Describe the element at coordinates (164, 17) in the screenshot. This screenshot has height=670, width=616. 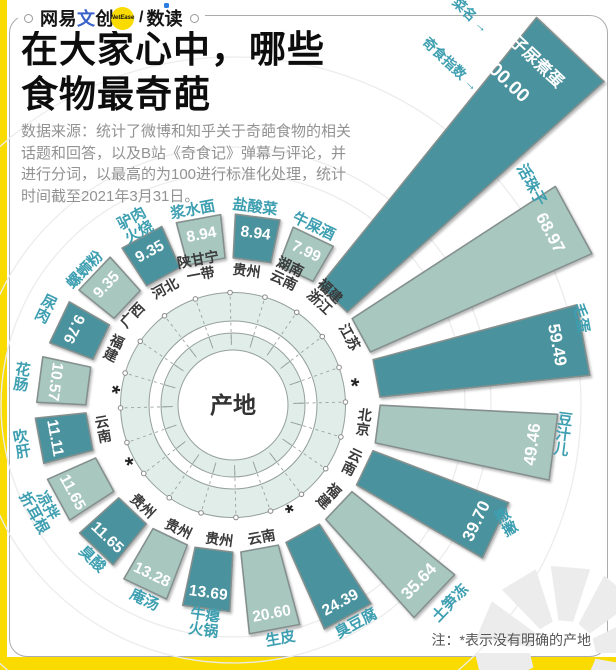
I see `brand-sub-name: 数读` at that location.